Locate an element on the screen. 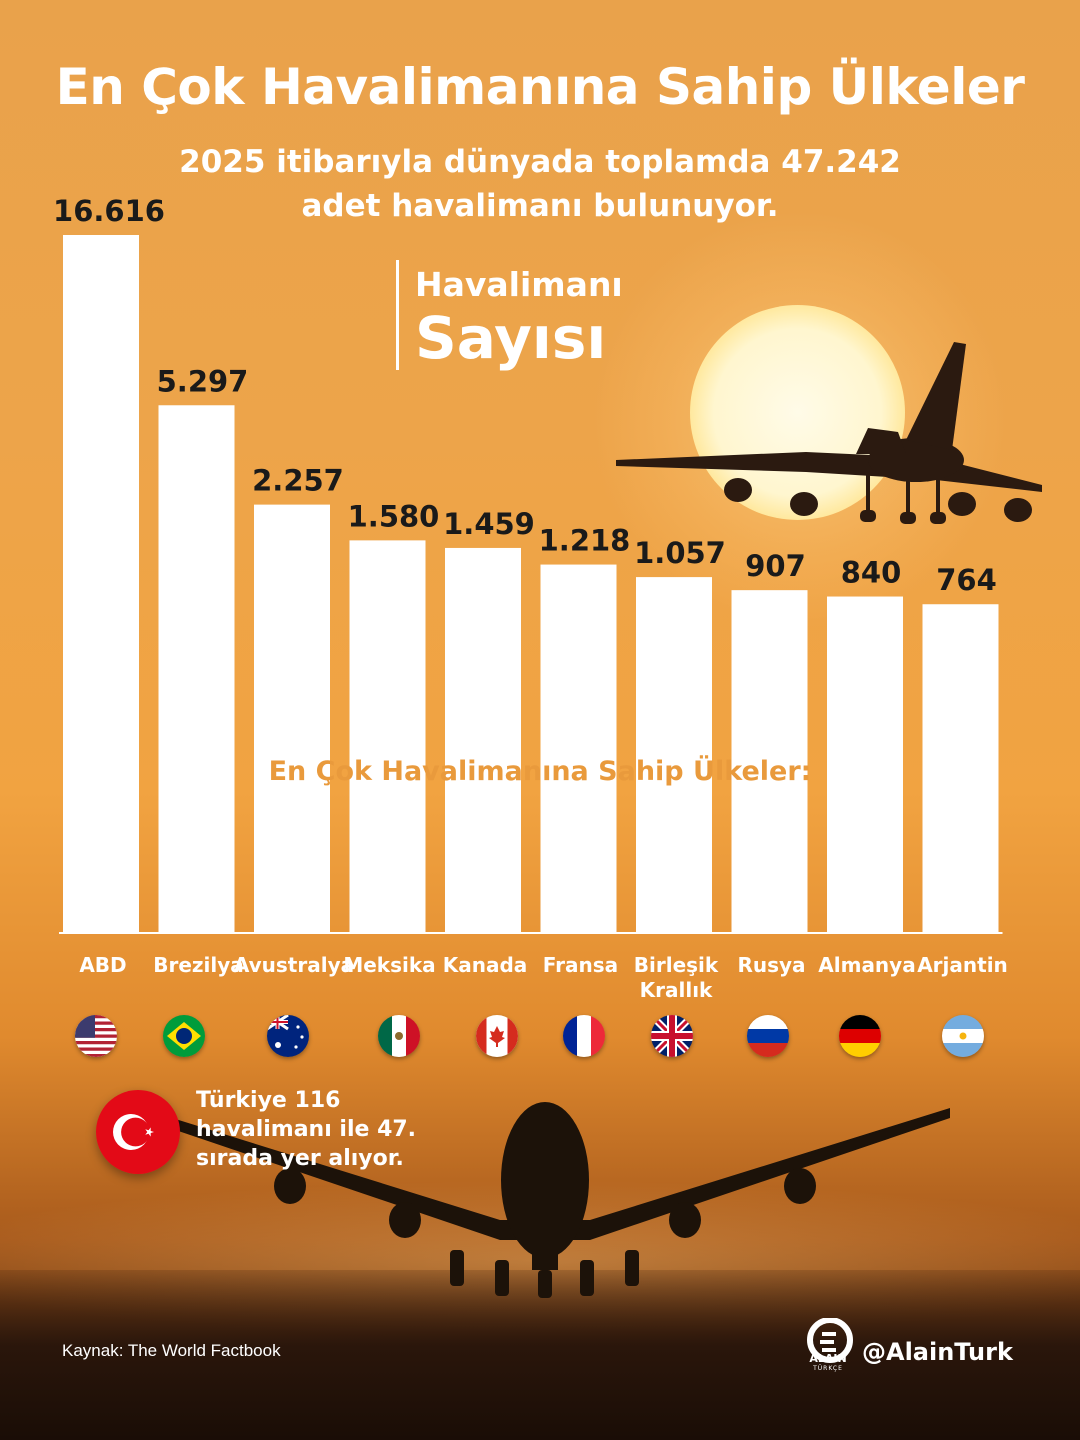 This screenshot has height=1440, width=1080. category-label-9: Arjantin is located at coordinates (962, 965).